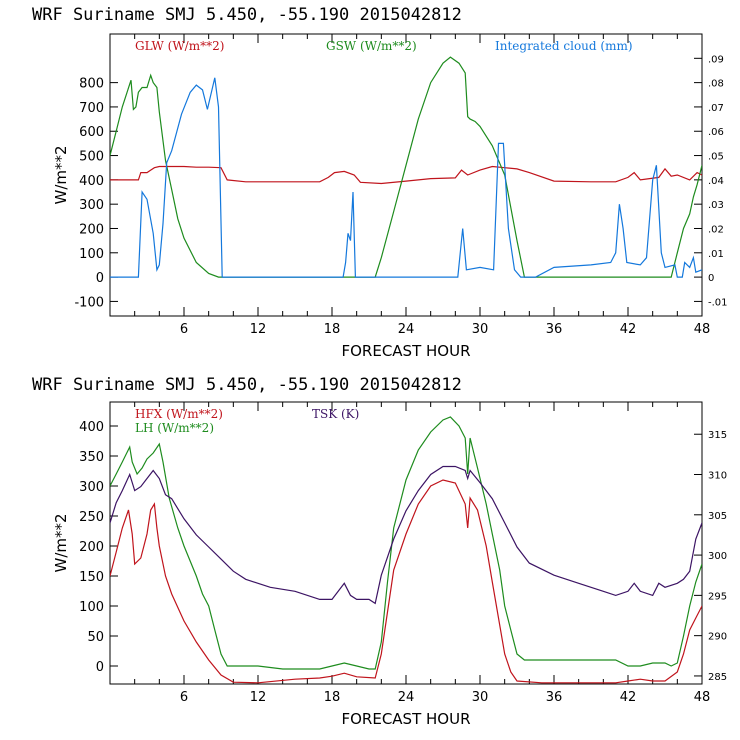 The image size is (740, 740). I want to click on series-line-glw, so click(406, 175).